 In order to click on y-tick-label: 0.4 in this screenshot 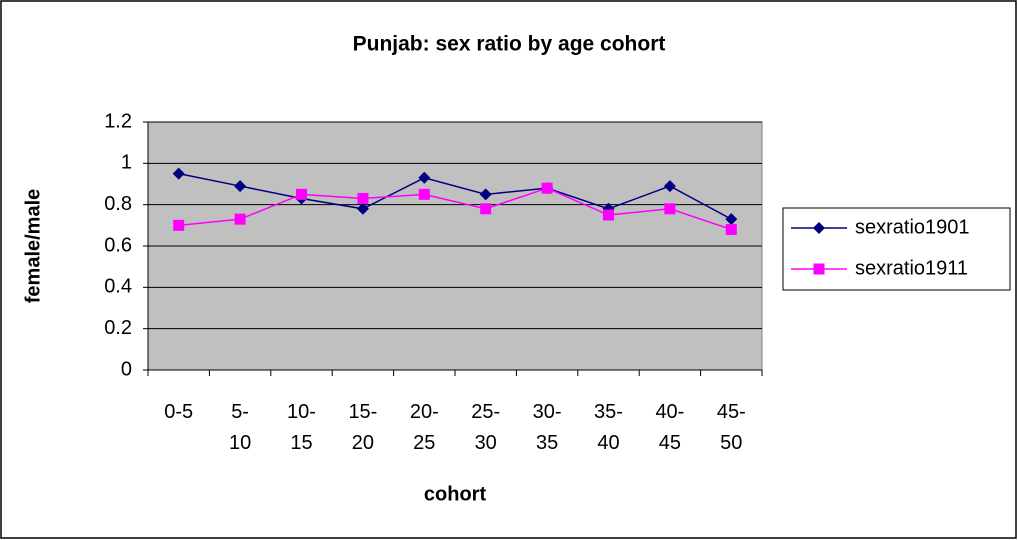, I will do `click(118, 287)`.